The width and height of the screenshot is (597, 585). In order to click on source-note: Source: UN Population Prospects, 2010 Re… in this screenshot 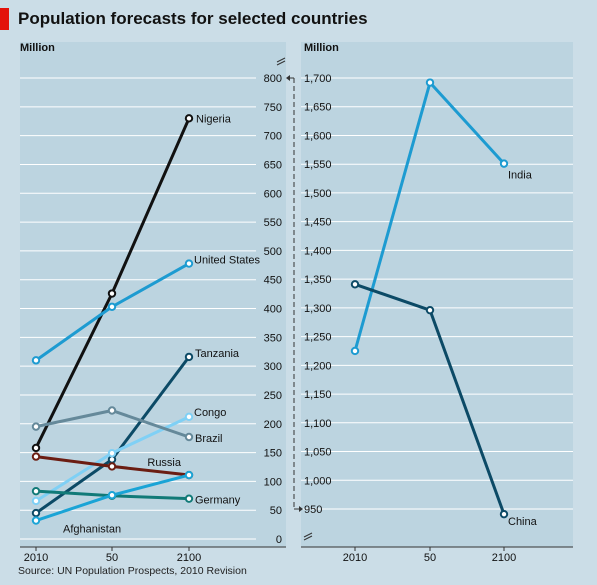, I will do `click(132, 571)`.